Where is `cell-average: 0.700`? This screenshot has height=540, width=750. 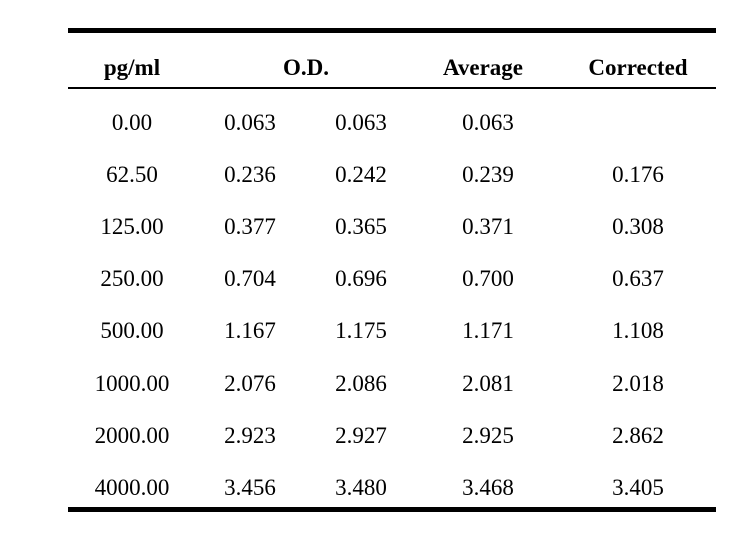
cell-average: 0.700 is located at coordinates (488, 278).